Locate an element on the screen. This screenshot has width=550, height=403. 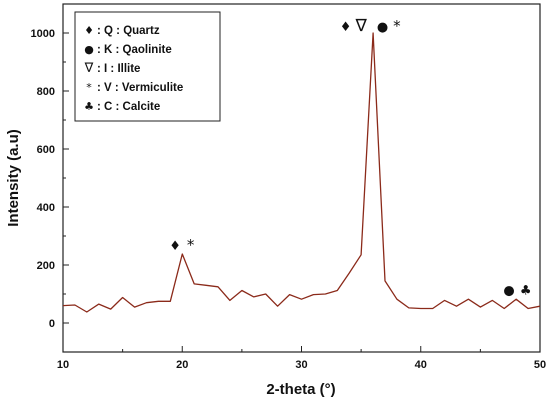
legend-symbol: ♣ is located at coordinates (89, 106).